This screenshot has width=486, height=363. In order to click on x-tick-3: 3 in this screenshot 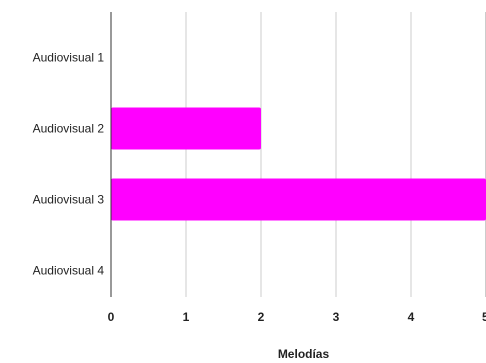, I will do `click(336, 317)`.